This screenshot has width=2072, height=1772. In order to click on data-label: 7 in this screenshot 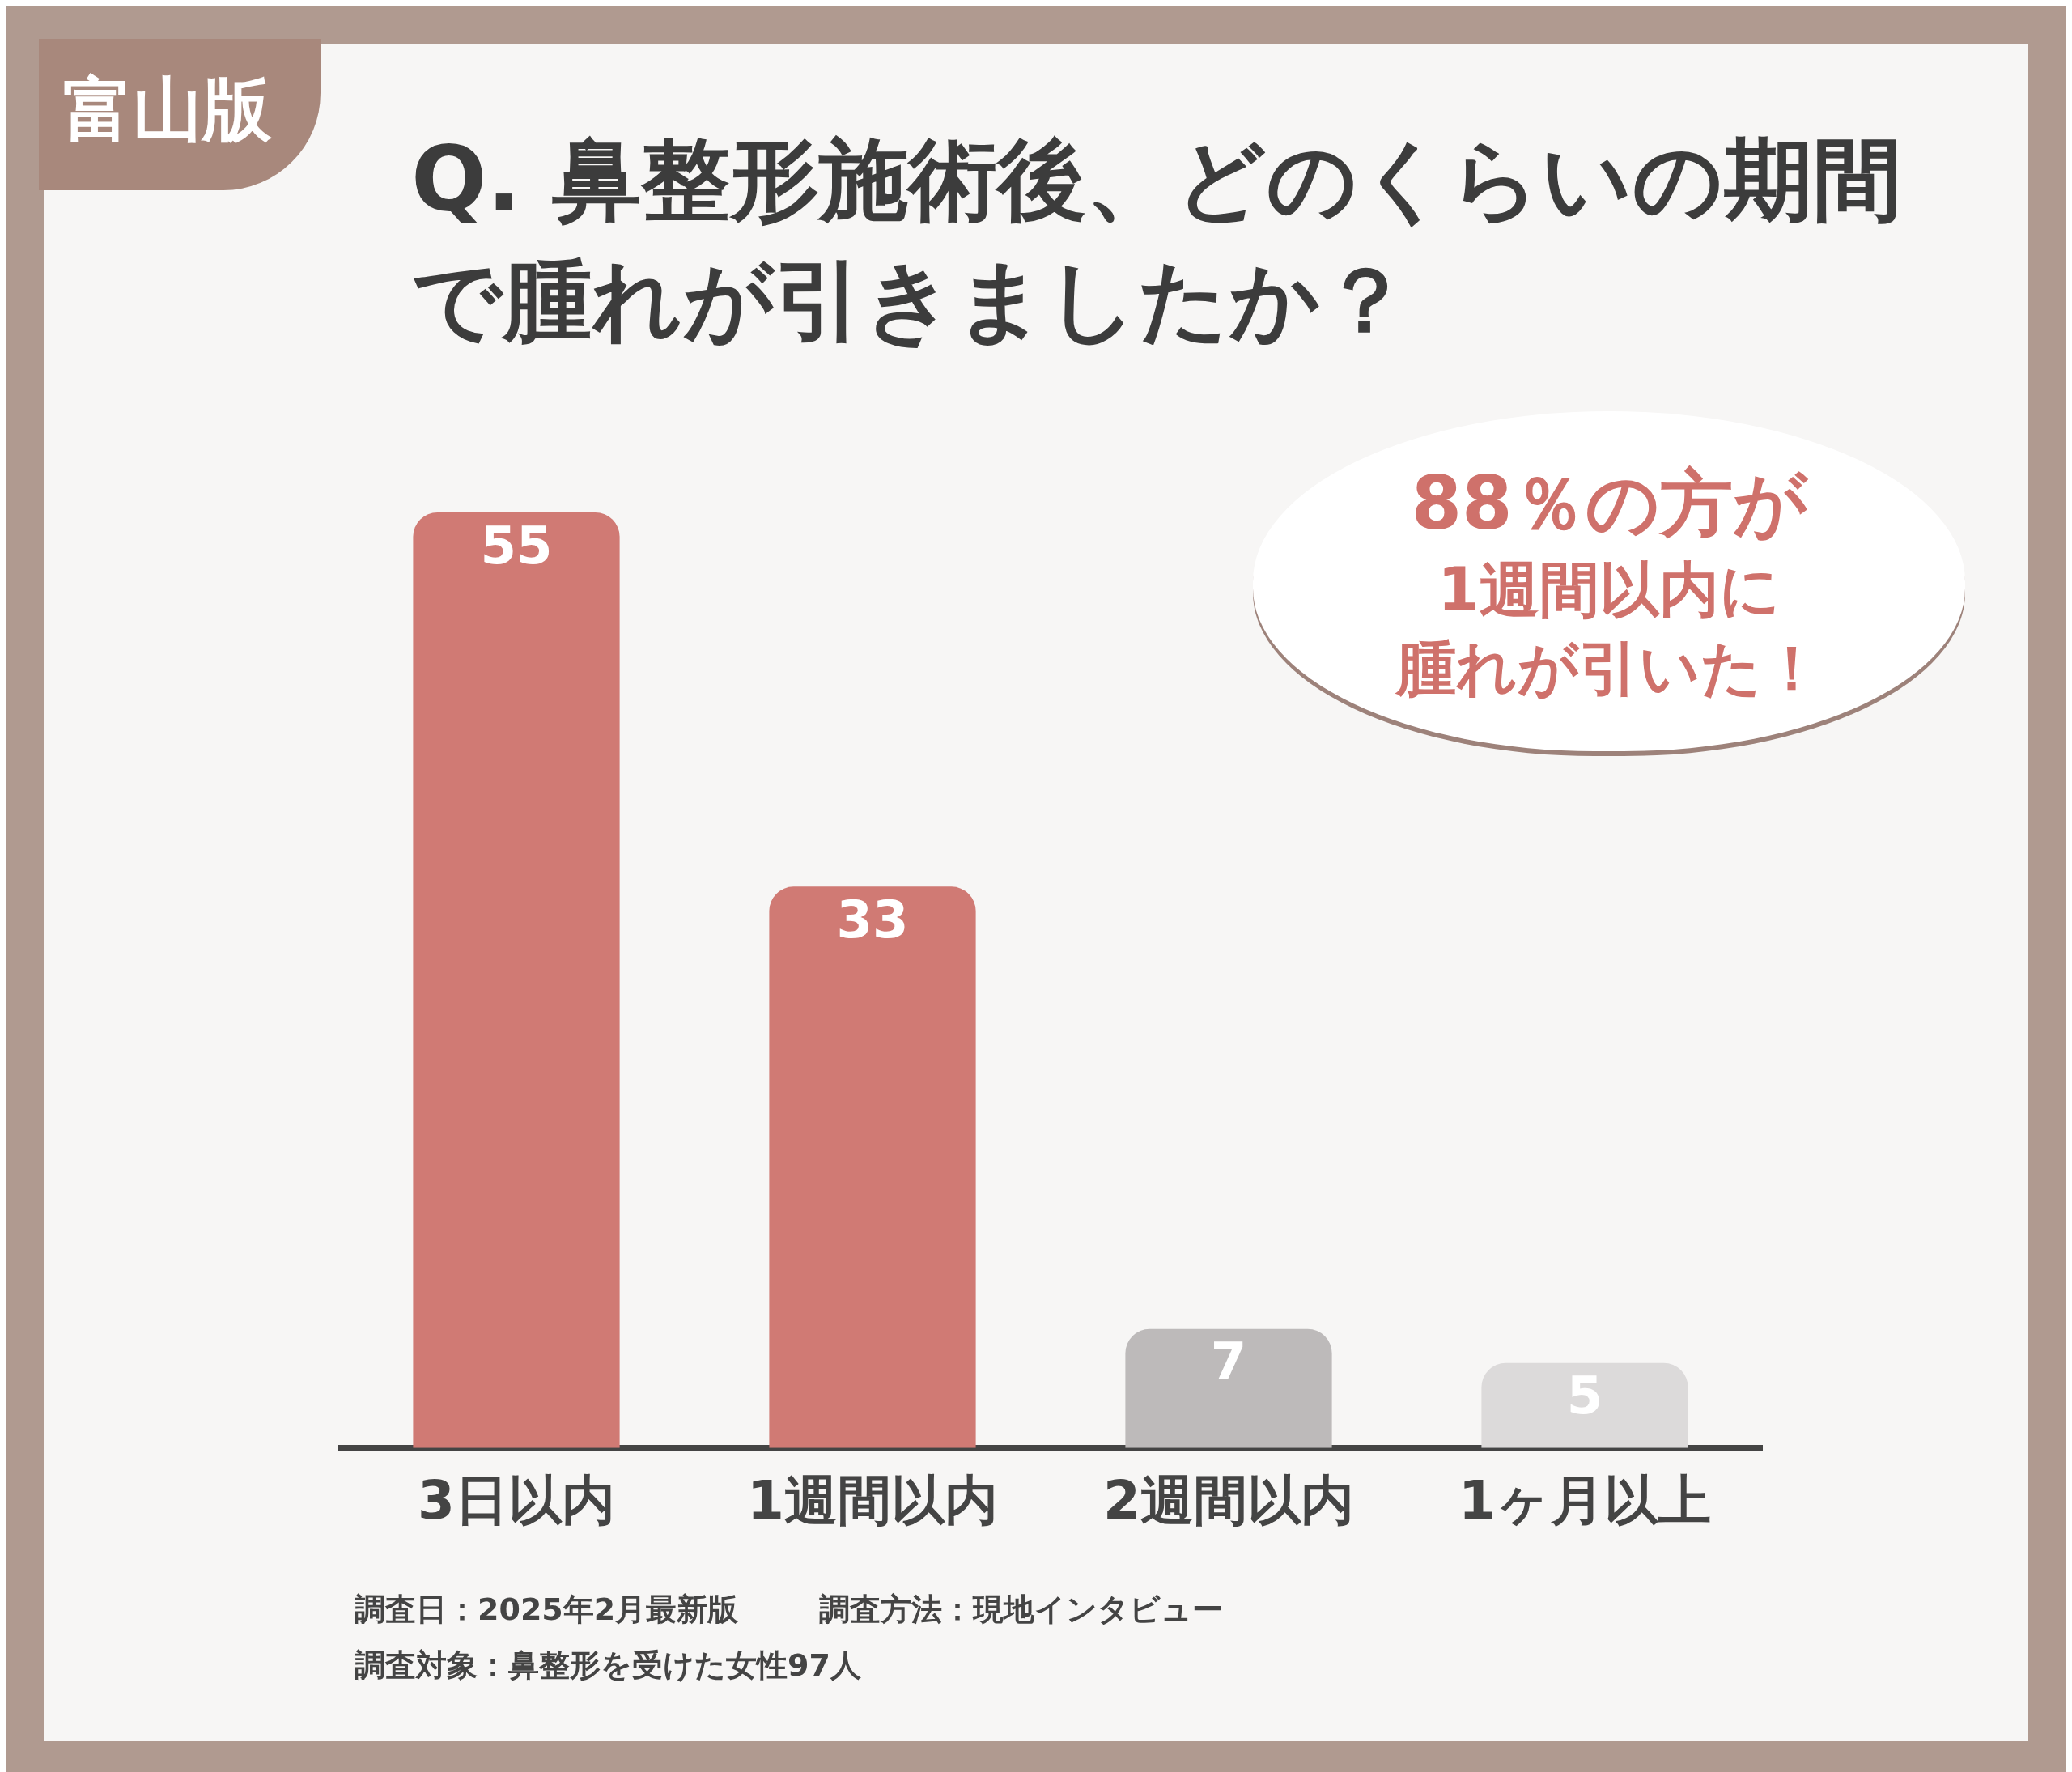, I will do `click(1228, 1362)`.